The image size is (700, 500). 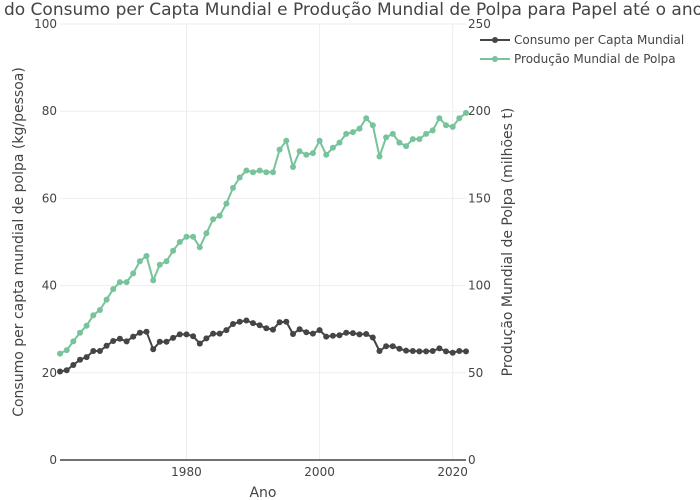 I want to click on y-tick-label-right: 150, so click(x=479, y=198).